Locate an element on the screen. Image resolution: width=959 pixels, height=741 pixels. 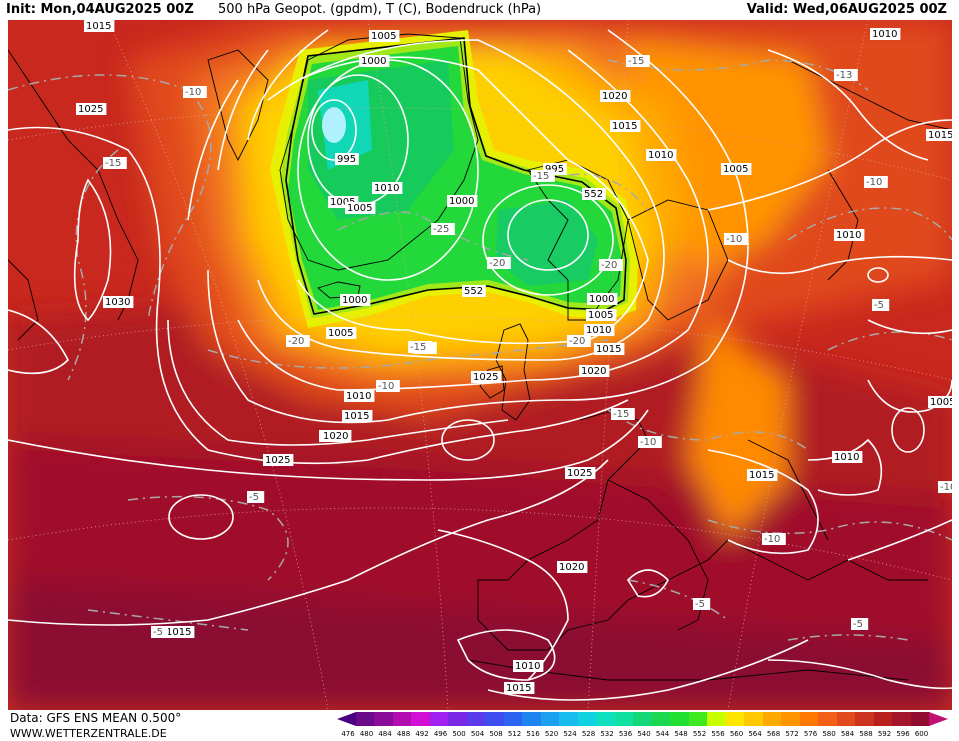
pressure-label: 1000 is located at coordinates (602, 299).